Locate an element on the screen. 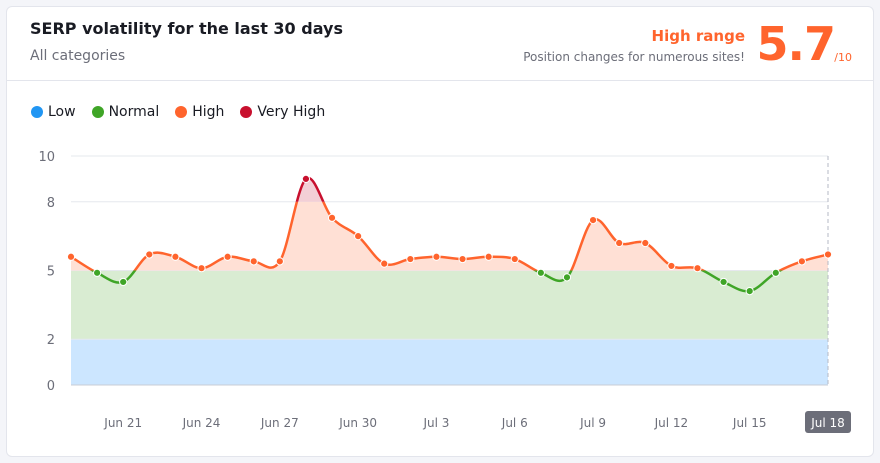  legend-item-very-high: Very High is located at coordinates (282, 112).